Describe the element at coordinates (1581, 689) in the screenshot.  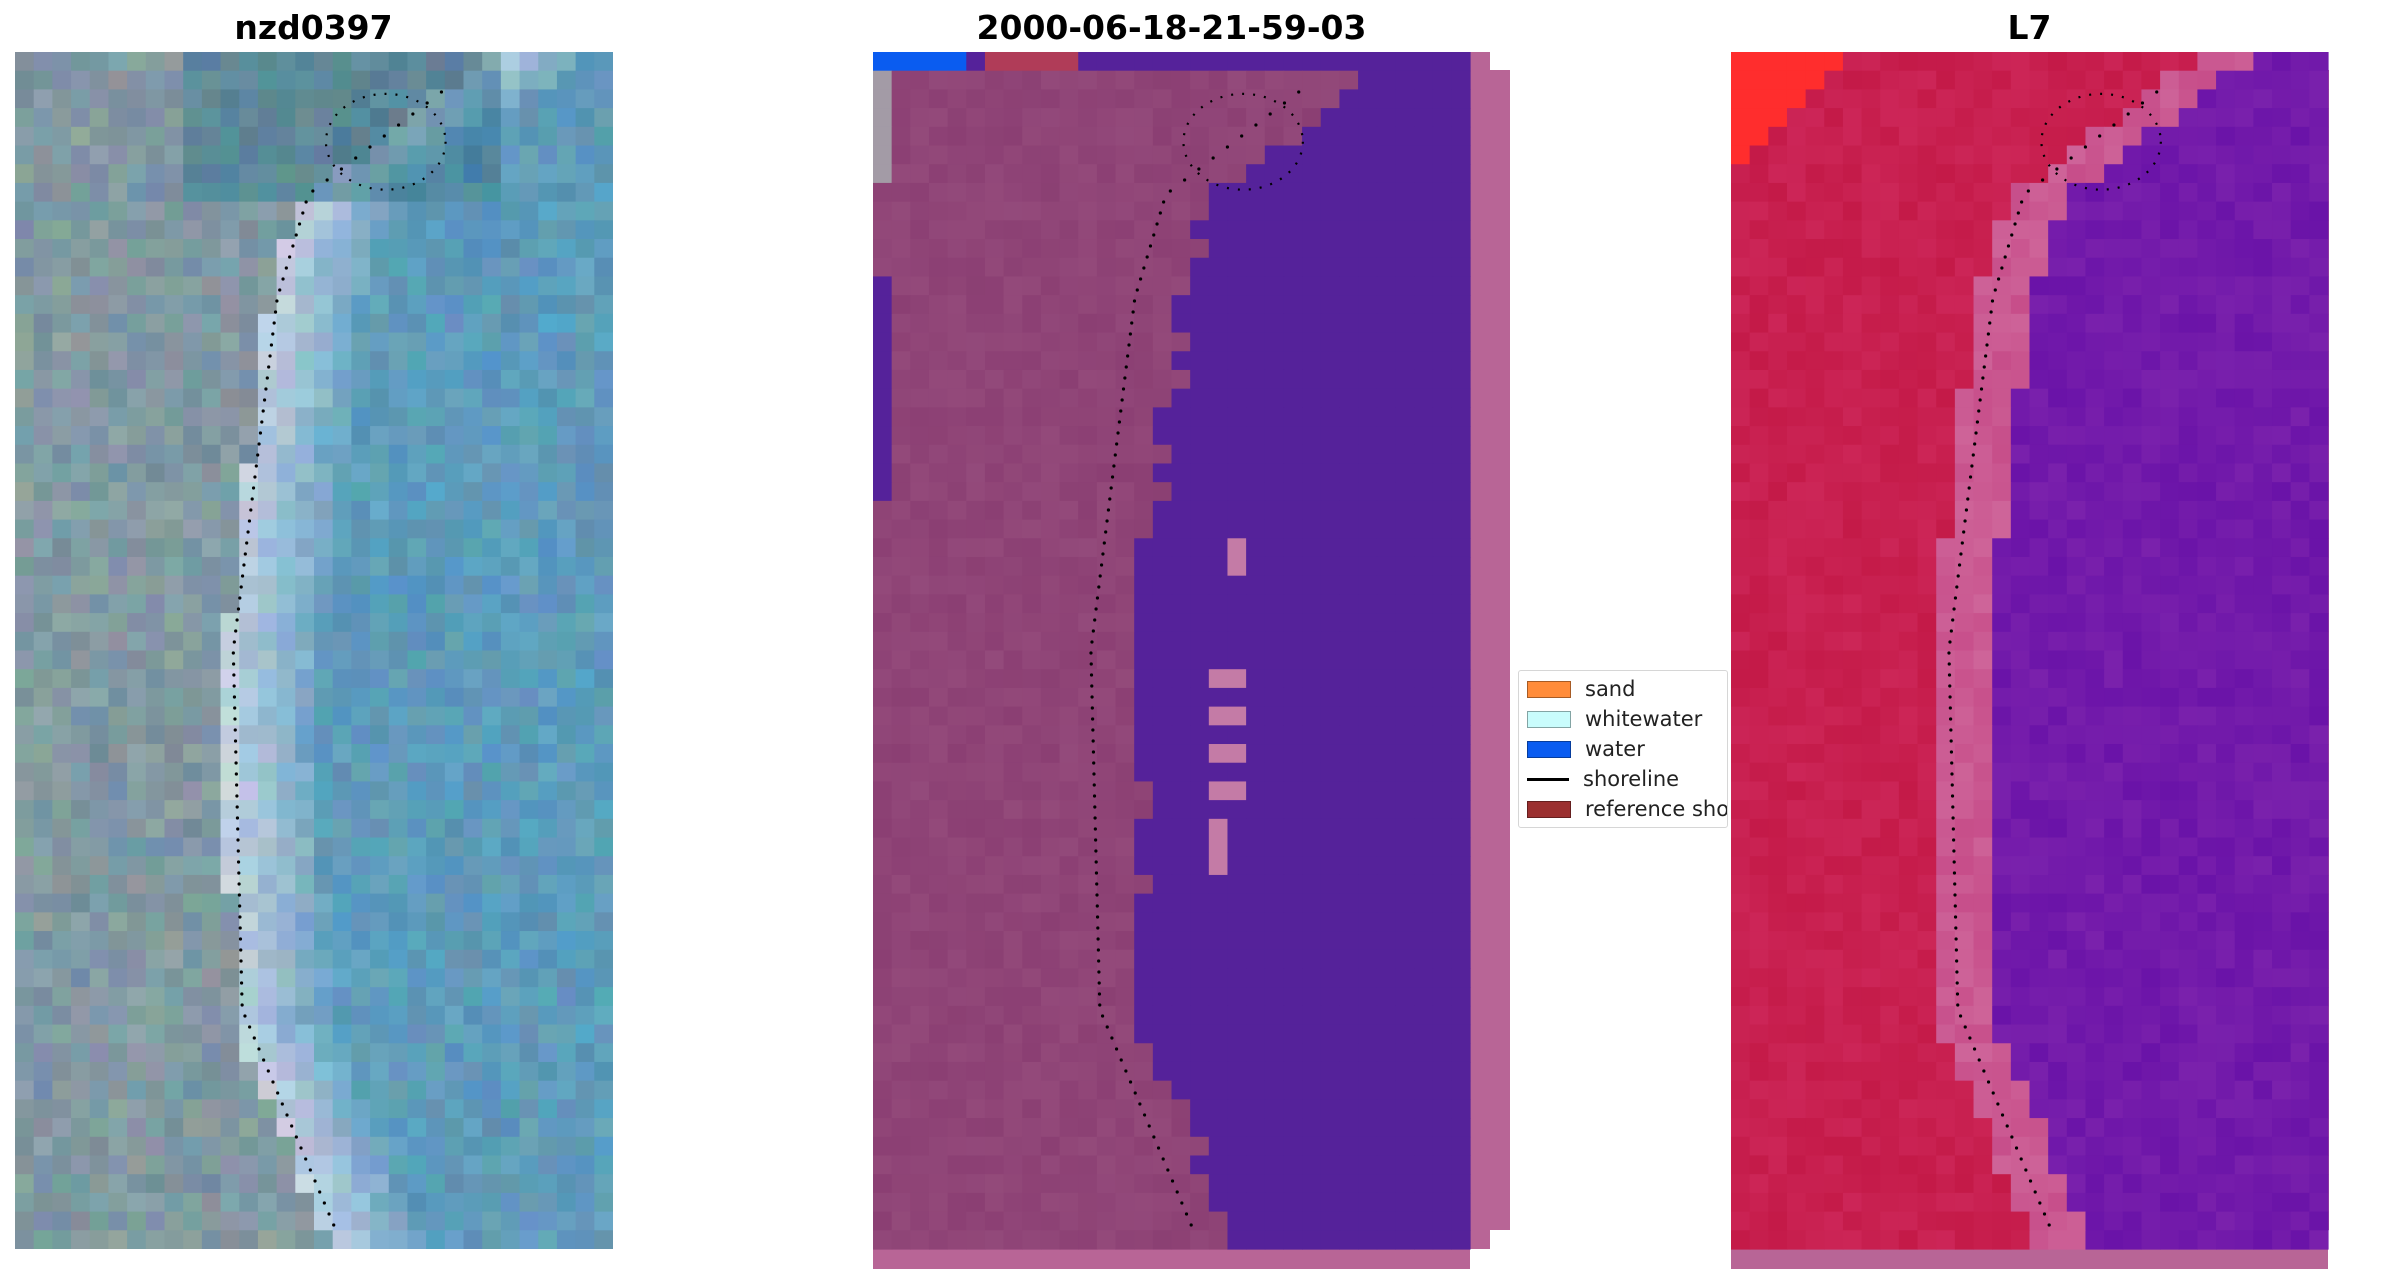
I see `legend-item-sand: sand` at that location.